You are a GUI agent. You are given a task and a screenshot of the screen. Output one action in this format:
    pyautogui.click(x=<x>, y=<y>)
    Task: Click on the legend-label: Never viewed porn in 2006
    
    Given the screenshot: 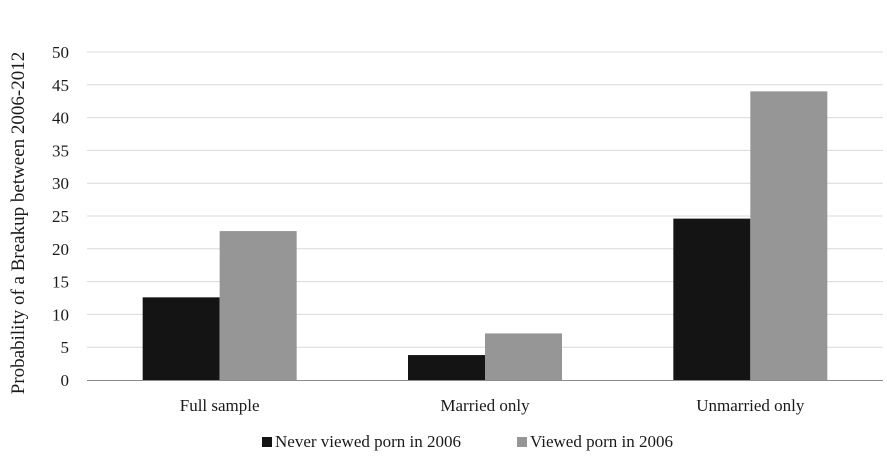 What is the action you would take?
    pyautogui.click(x=368, y=441)
    